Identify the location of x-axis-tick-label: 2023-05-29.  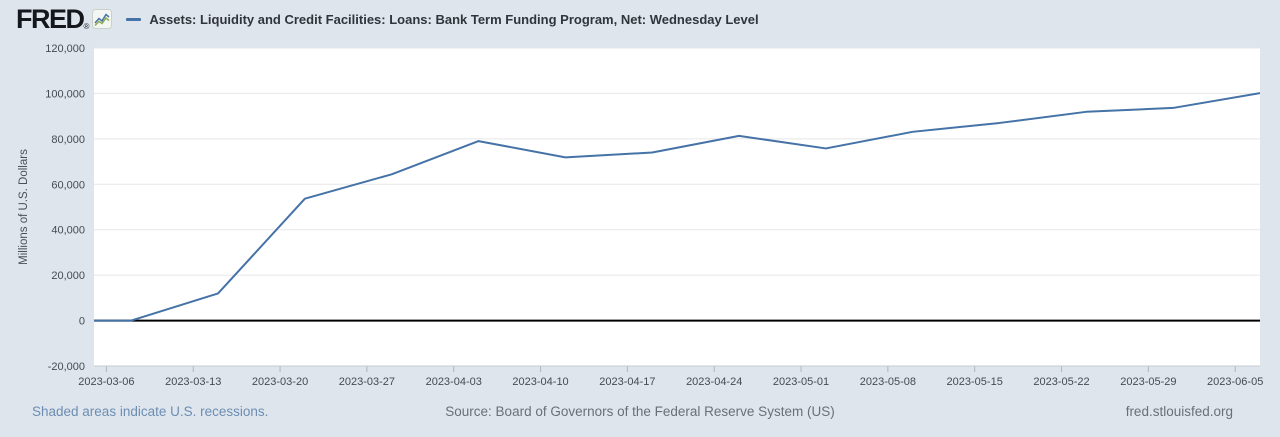
(1148, 382).